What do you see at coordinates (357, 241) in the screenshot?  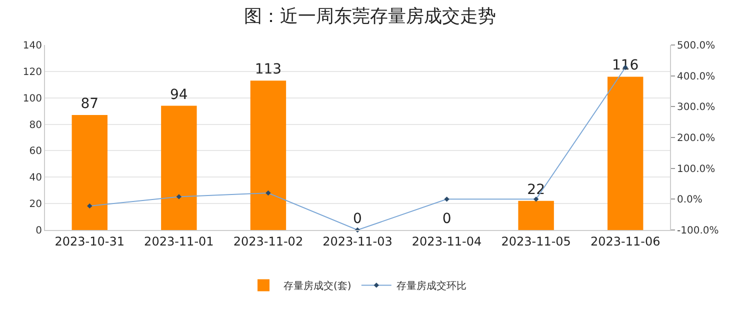 I see `x-tick-label: 2023-11-03` at bounding box center [357, 241].